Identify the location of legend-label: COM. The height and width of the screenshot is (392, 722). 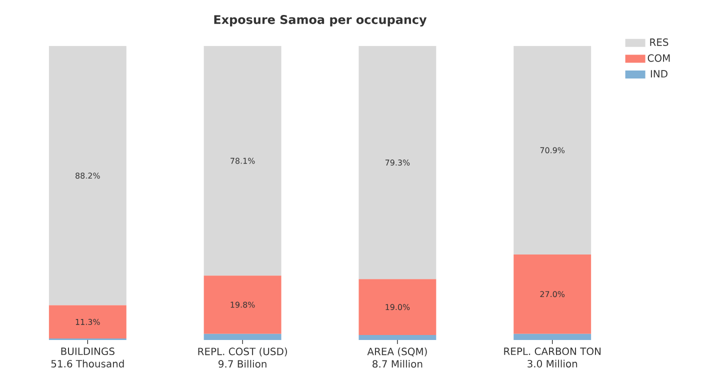
(659, 58).